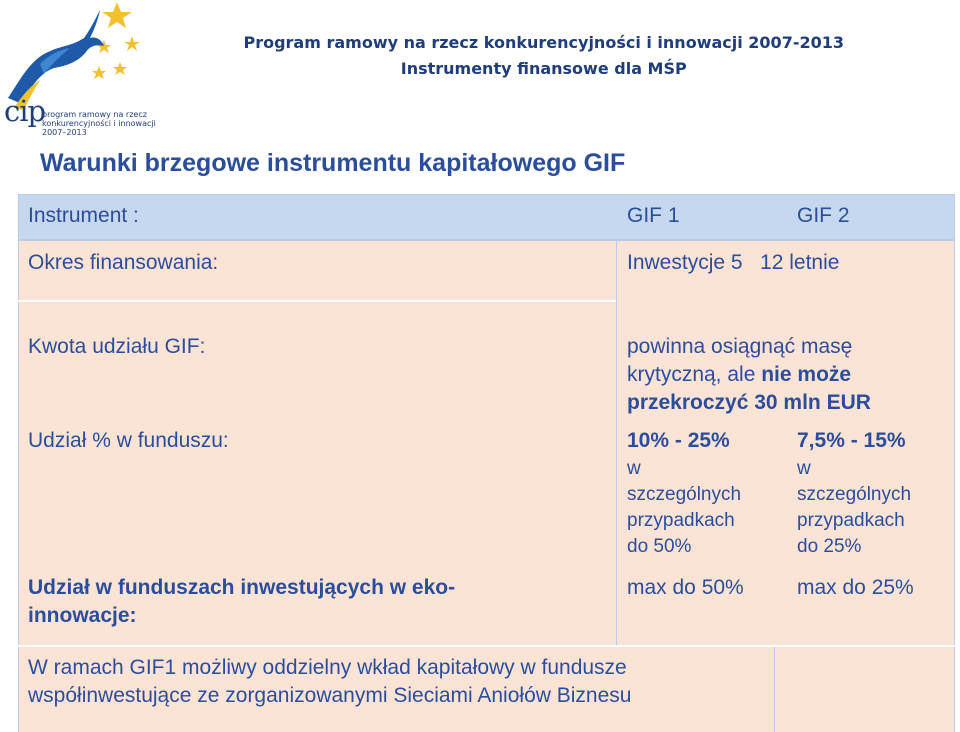 This screenshot has height=732, width=960. What do you see at coordinates (242, 587) in the screenshot?
I see `eko-label-line1: Udział w funduszach inwestujących w eko-` at bounding box center [242, 587].